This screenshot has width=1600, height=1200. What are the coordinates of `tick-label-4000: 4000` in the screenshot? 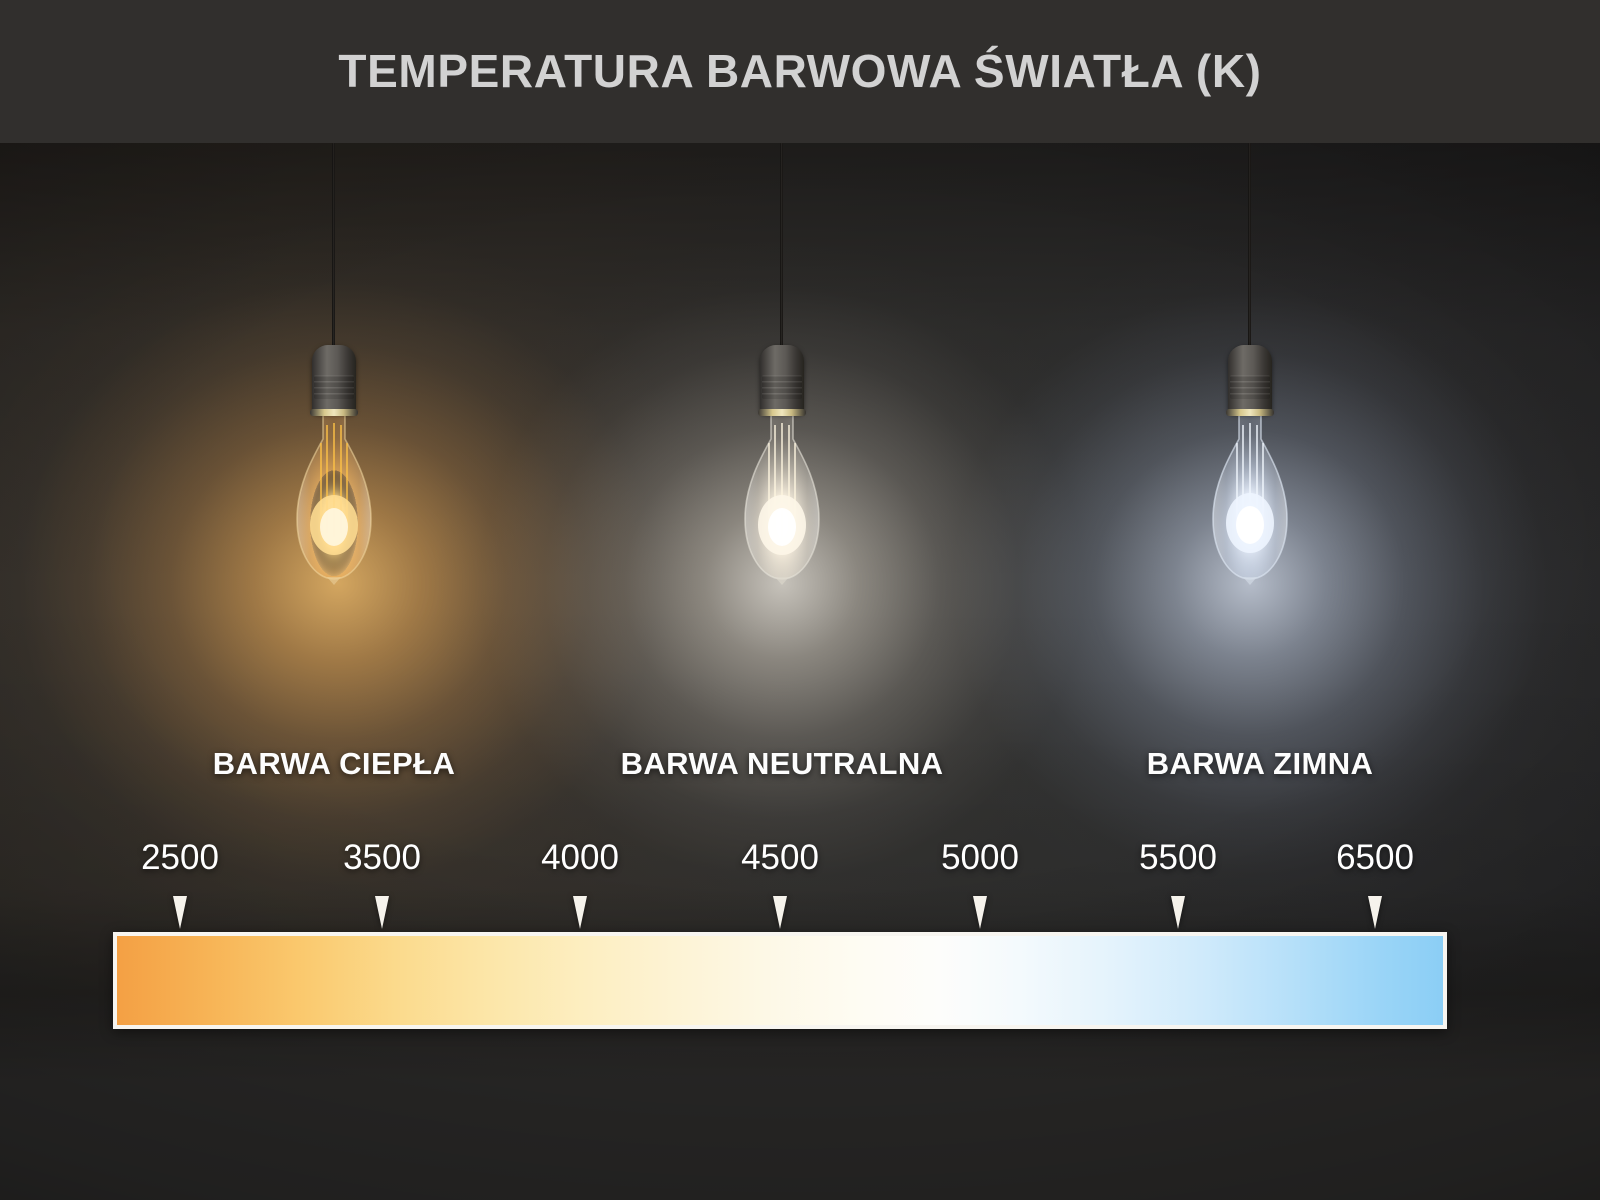 It's located at (580, 857).